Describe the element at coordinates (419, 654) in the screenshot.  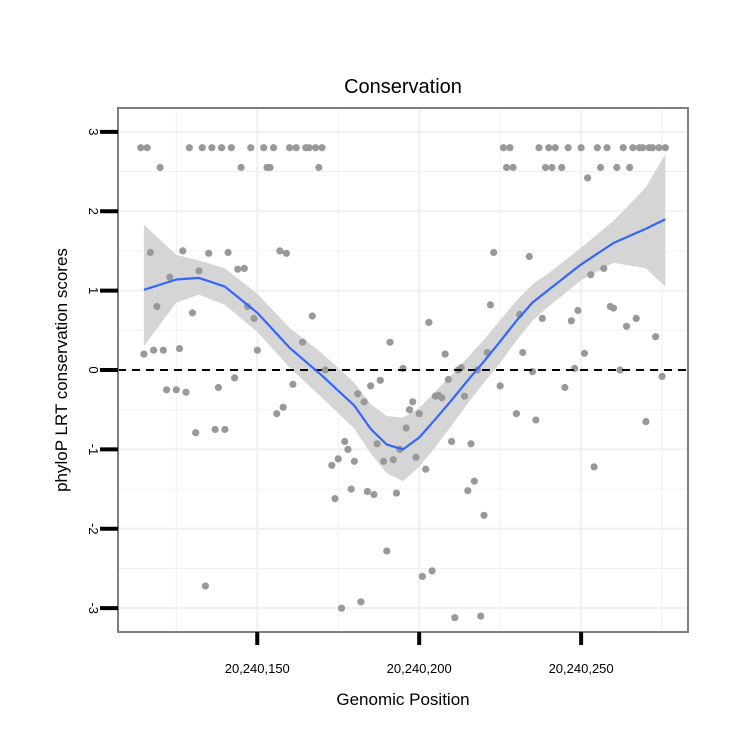
I see `x-axis-ticks: 20,240,150 20,240,200 20,240,250` at that location.